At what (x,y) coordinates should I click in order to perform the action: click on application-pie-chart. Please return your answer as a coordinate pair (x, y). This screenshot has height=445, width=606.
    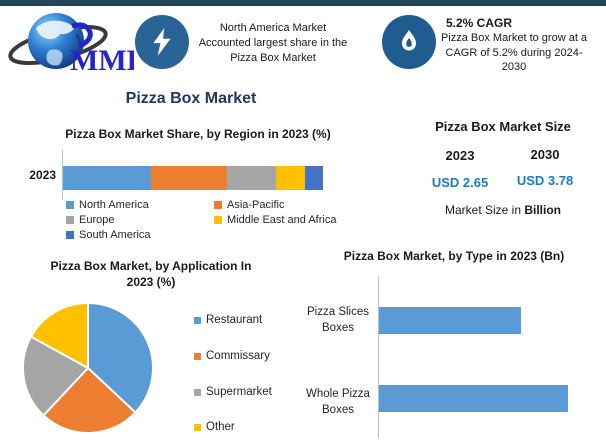
    Looking at the image, I should click on (88, 368).